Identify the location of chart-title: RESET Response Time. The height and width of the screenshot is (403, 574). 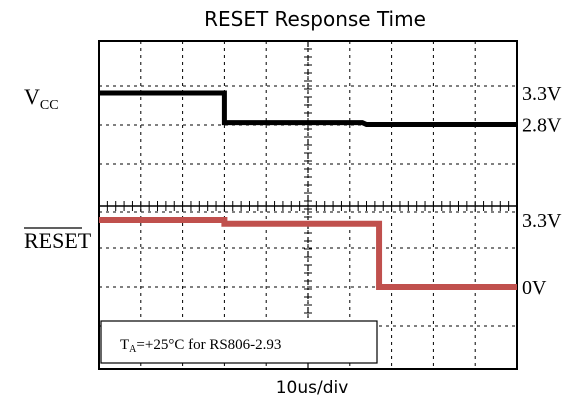
(315, 19).